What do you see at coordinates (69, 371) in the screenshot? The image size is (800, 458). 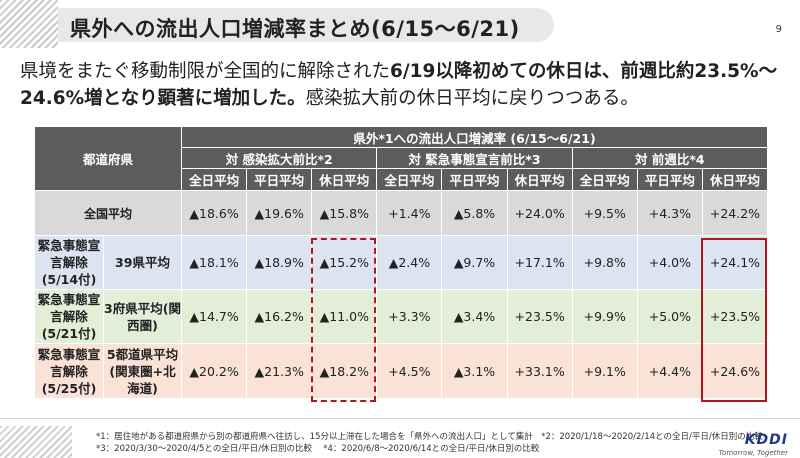 I see `row-group-label: 緊急事態宣言解除(5/25付)` at bounding box center [69, 371].